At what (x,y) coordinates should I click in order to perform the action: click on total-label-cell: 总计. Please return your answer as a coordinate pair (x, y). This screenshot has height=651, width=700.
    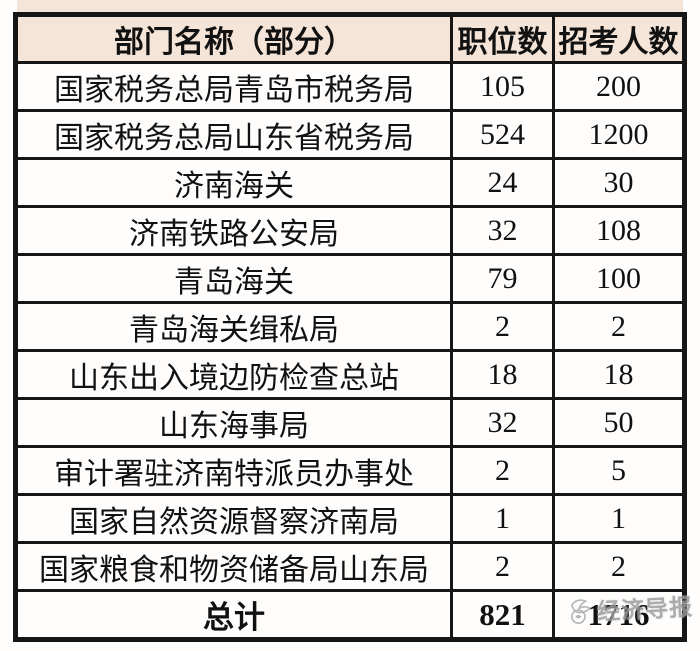
    Looking at the image, I should click on (233, 615).